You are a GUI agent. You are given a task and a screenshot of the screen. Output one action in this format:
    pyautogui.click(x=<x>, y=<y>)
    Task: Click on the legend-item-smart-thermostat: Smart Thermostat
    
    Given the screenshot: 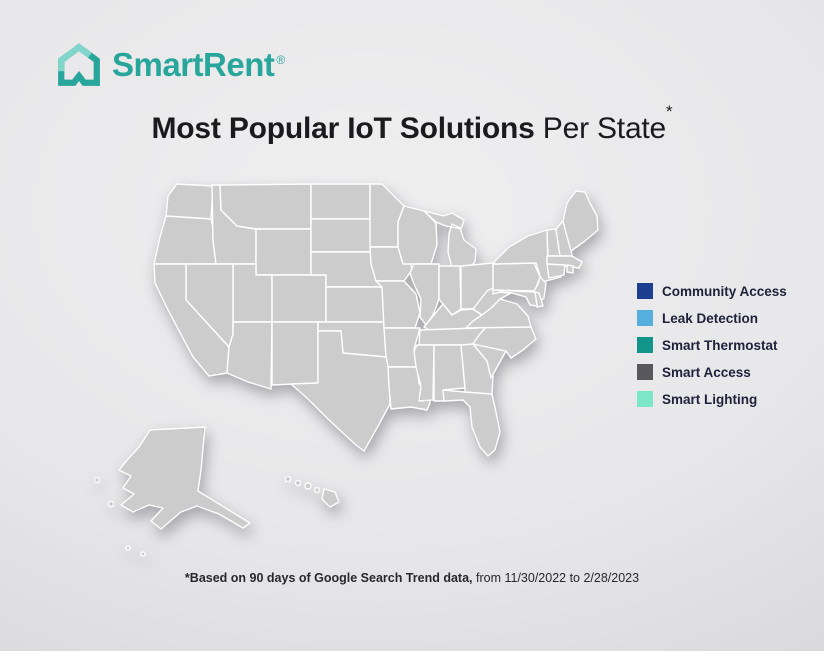 What is the action you would take?
    pyautogui.click(x=712, y=345)
    